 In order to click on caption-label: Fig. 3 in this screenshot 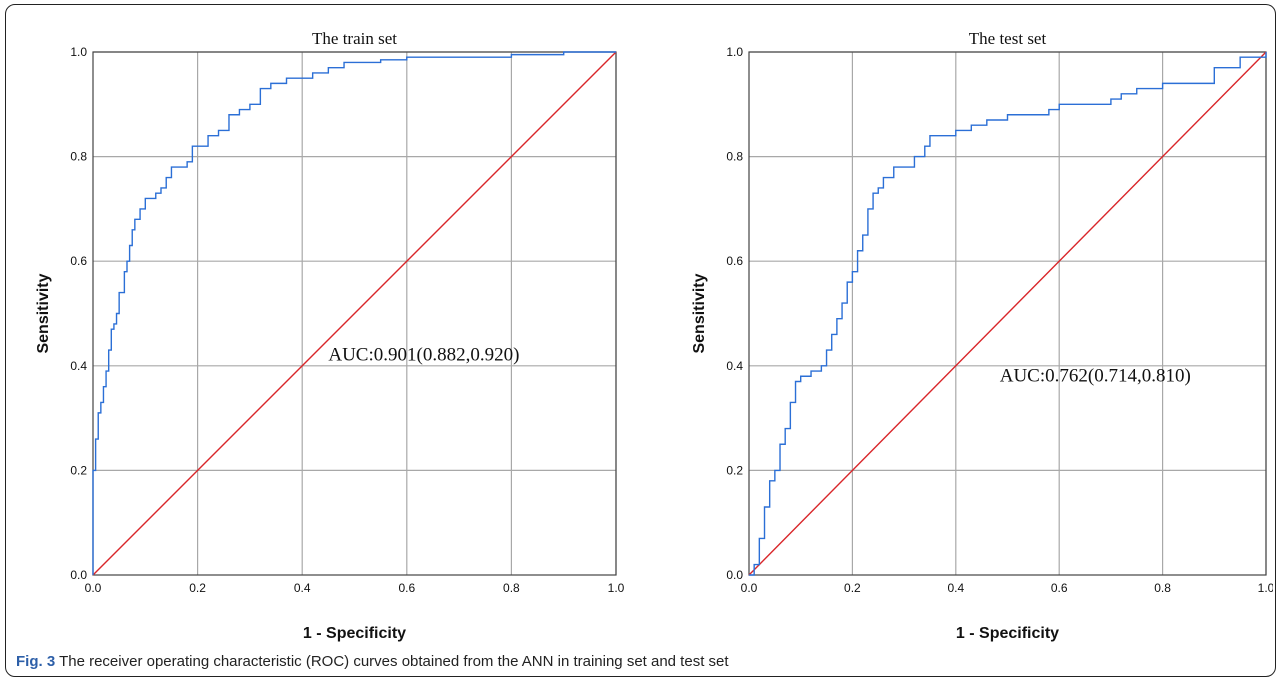, I will do `click(36, 661)`.